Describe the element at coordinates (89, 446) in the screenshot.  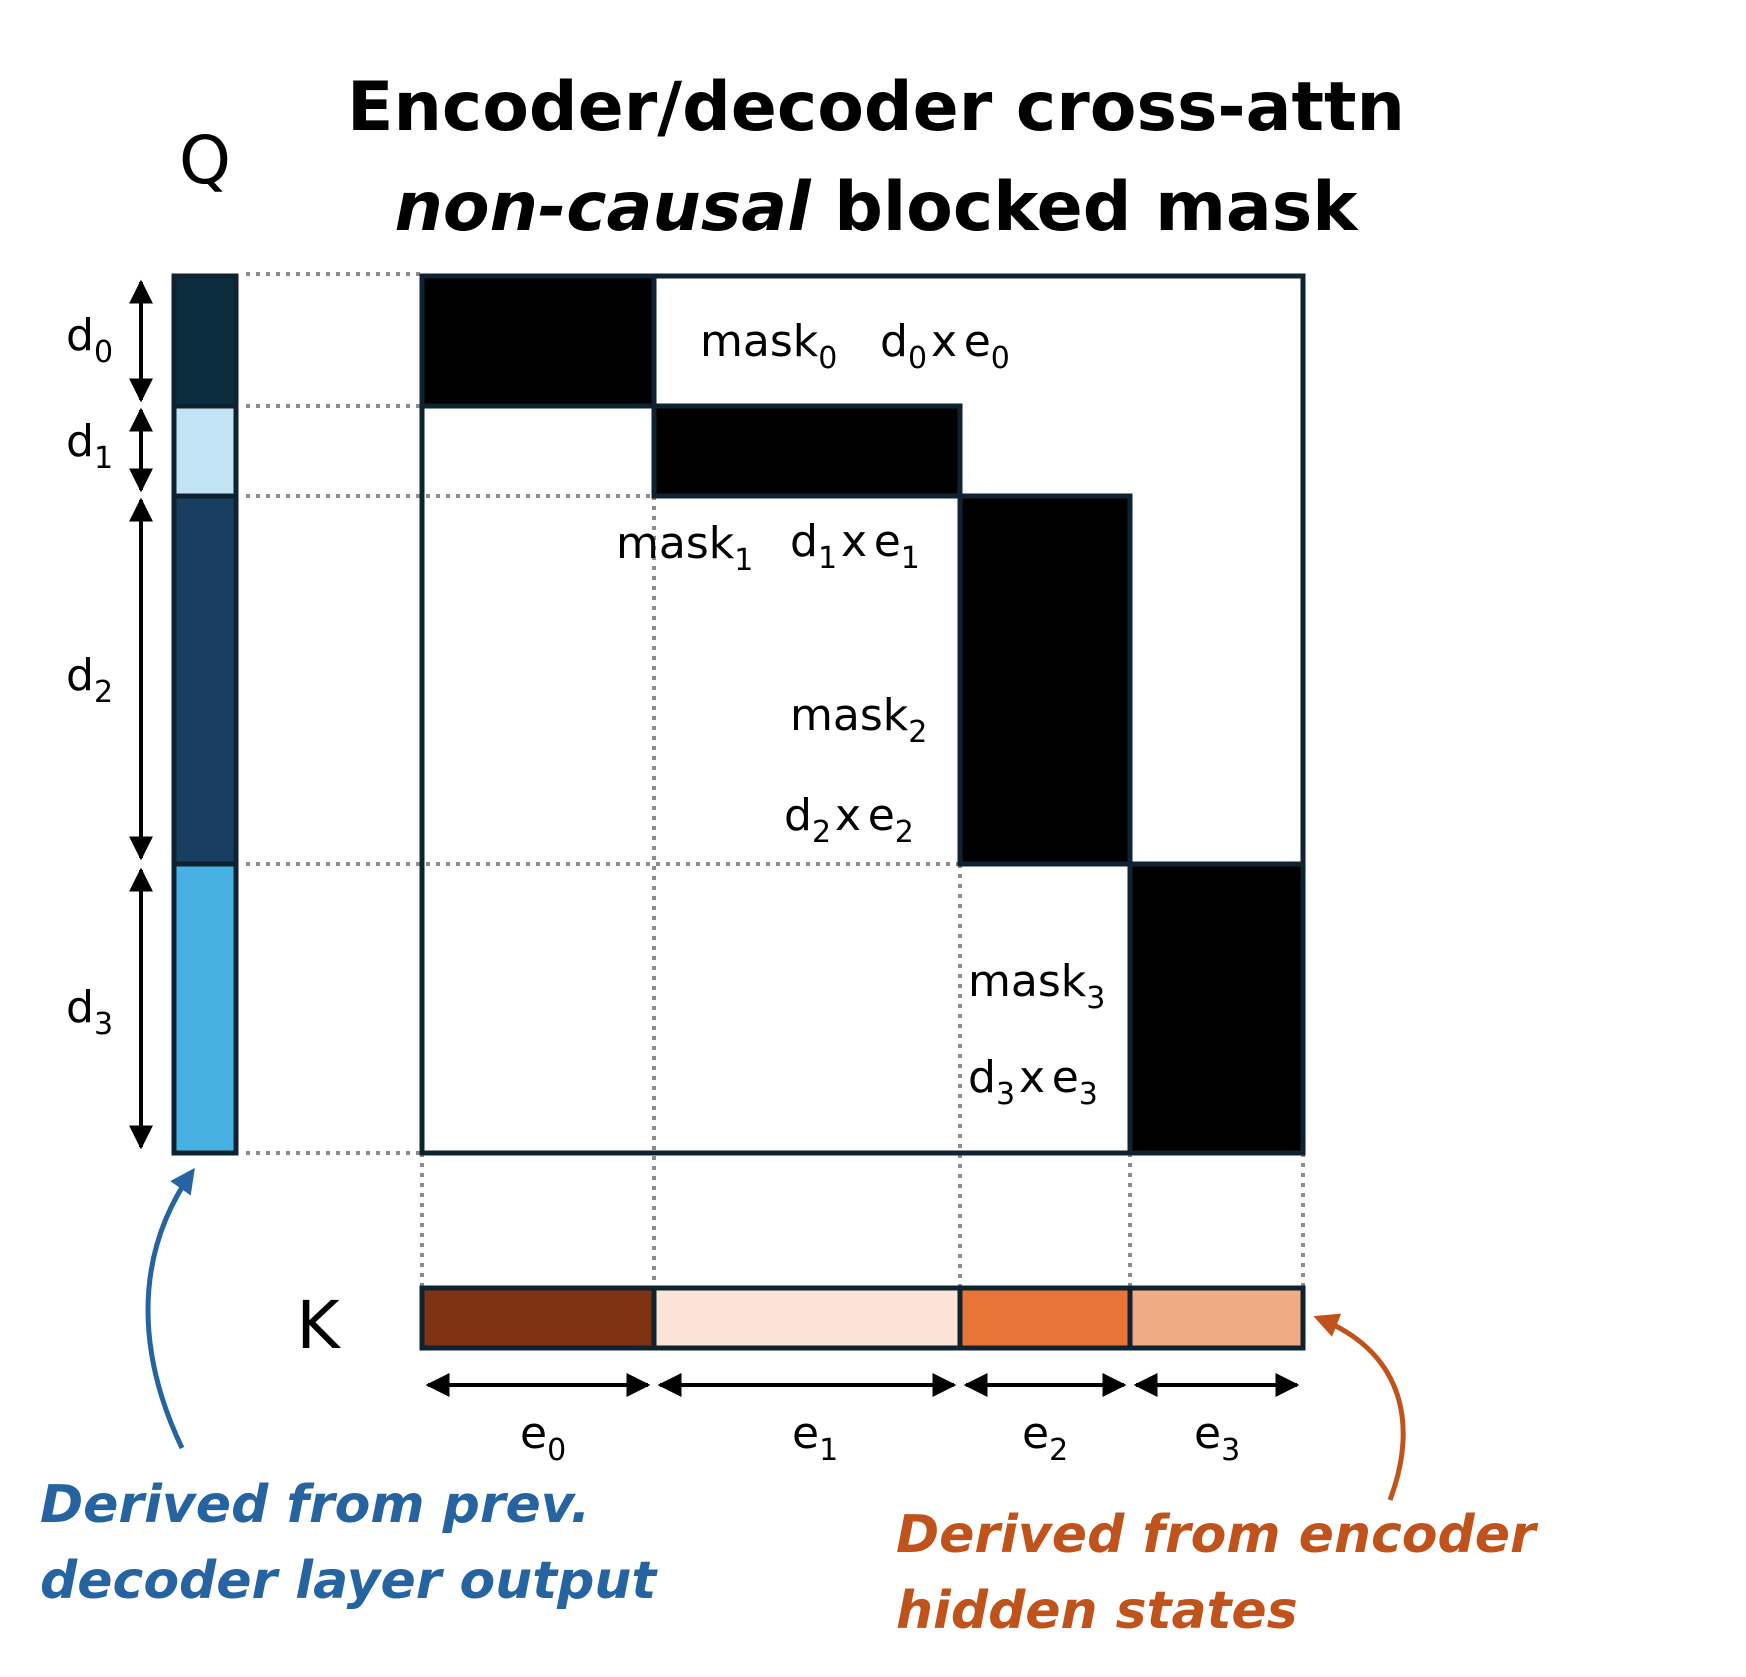
I see `q-dim-label-1: d1` at that location.